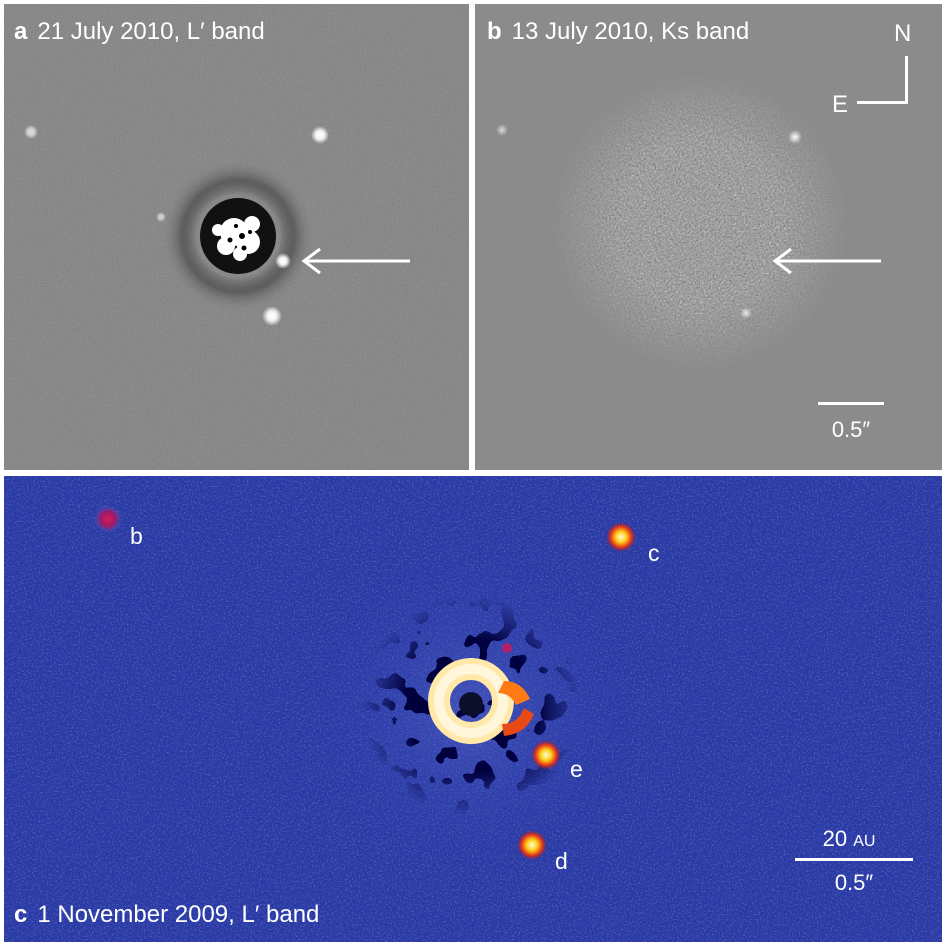 This screenshot has height=946, width=946. What do you see at coordinates (849, 840) in the screenshot?
I see `panel-c-scale-top-label: 20 AU` at bounding box center [849, 840].